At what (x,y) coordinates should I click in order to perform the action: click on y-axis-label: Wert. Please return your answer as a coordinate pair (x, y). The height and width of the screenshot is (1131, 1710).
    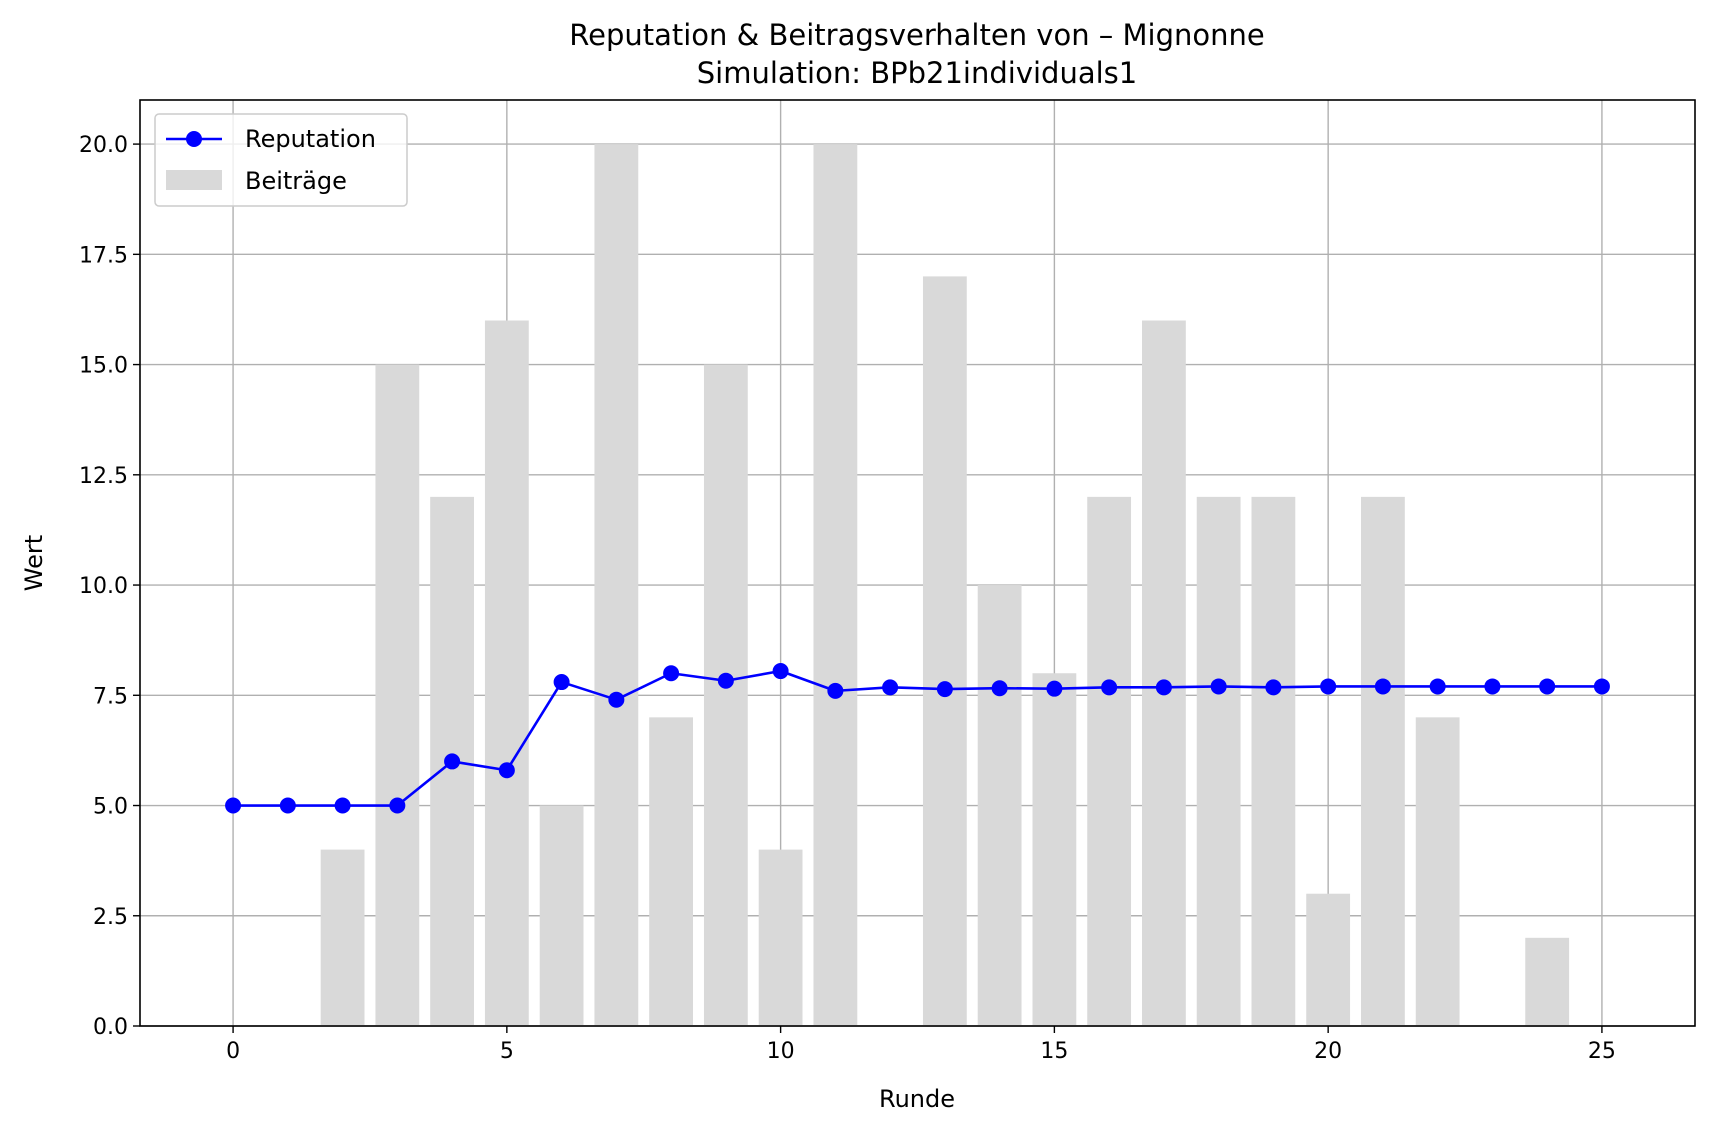
    Looking at the image, I should click on (34, 563).